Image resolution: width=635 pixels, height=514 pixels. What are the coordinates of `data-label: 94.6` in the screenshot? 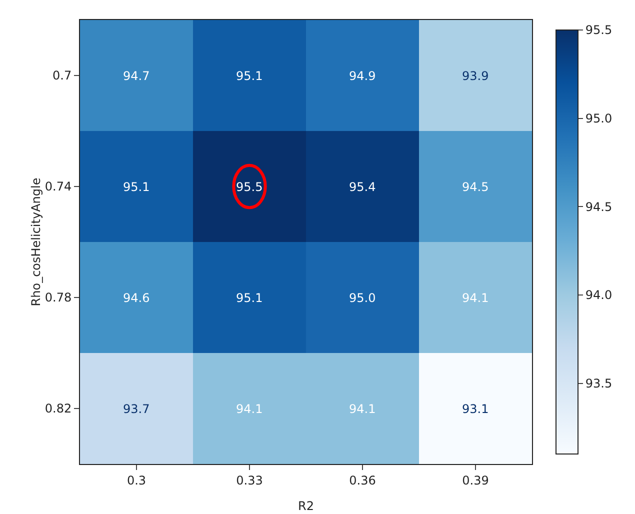 It's located at (136, 298).